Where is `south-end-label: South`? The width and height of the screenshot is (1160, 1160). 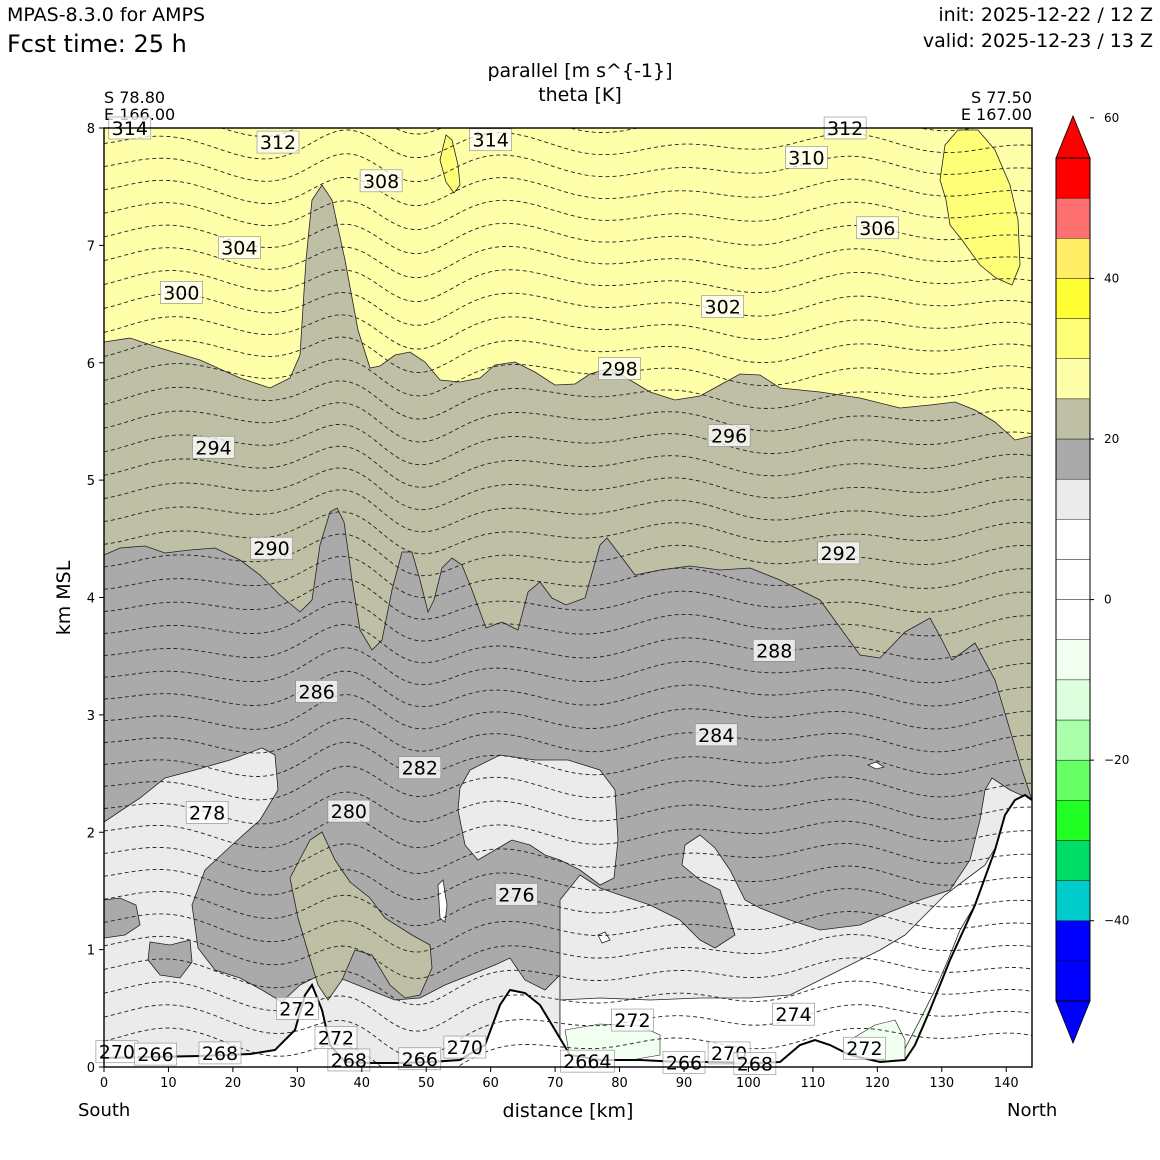 south-end-label: South is located at coordinates (104, 1110).